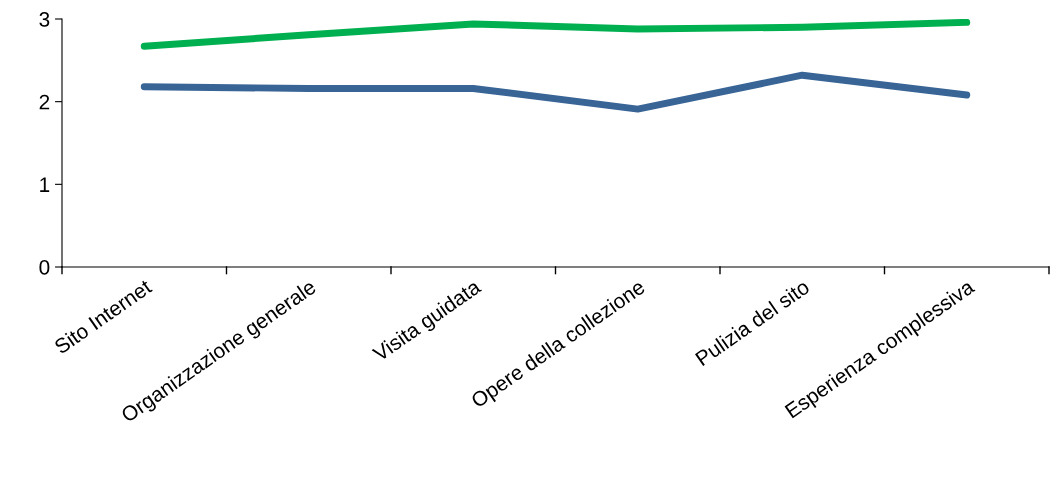 This screenshot has width=1051, height=489. I want to click on y-tick-label: 3, so click(44, 19).